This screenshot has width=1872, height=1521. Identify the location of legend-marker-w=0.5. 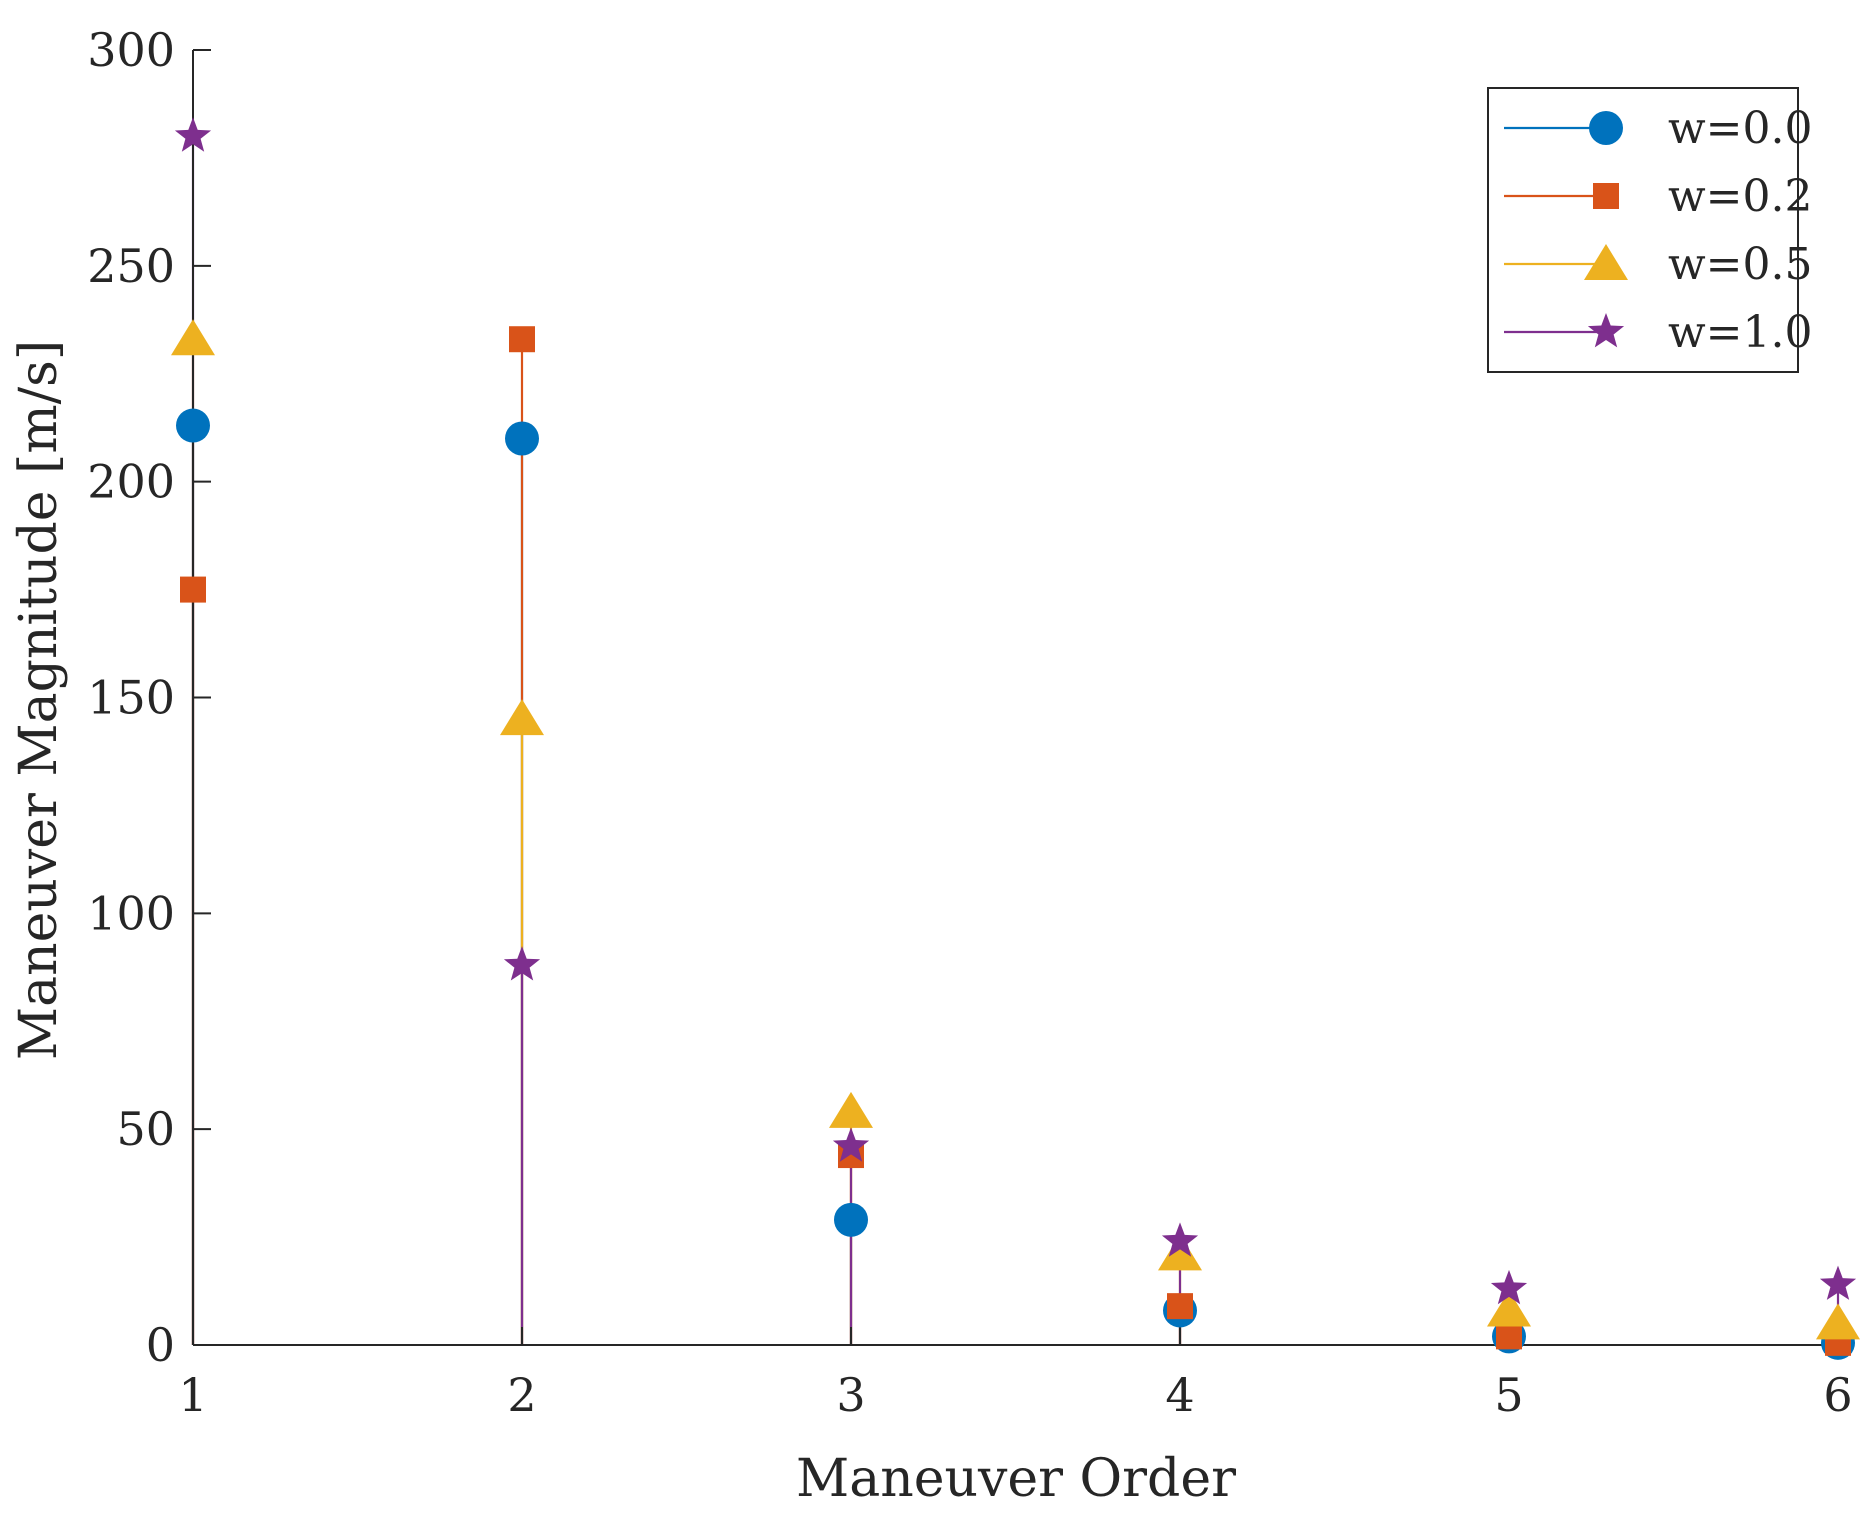
(1606, 262).